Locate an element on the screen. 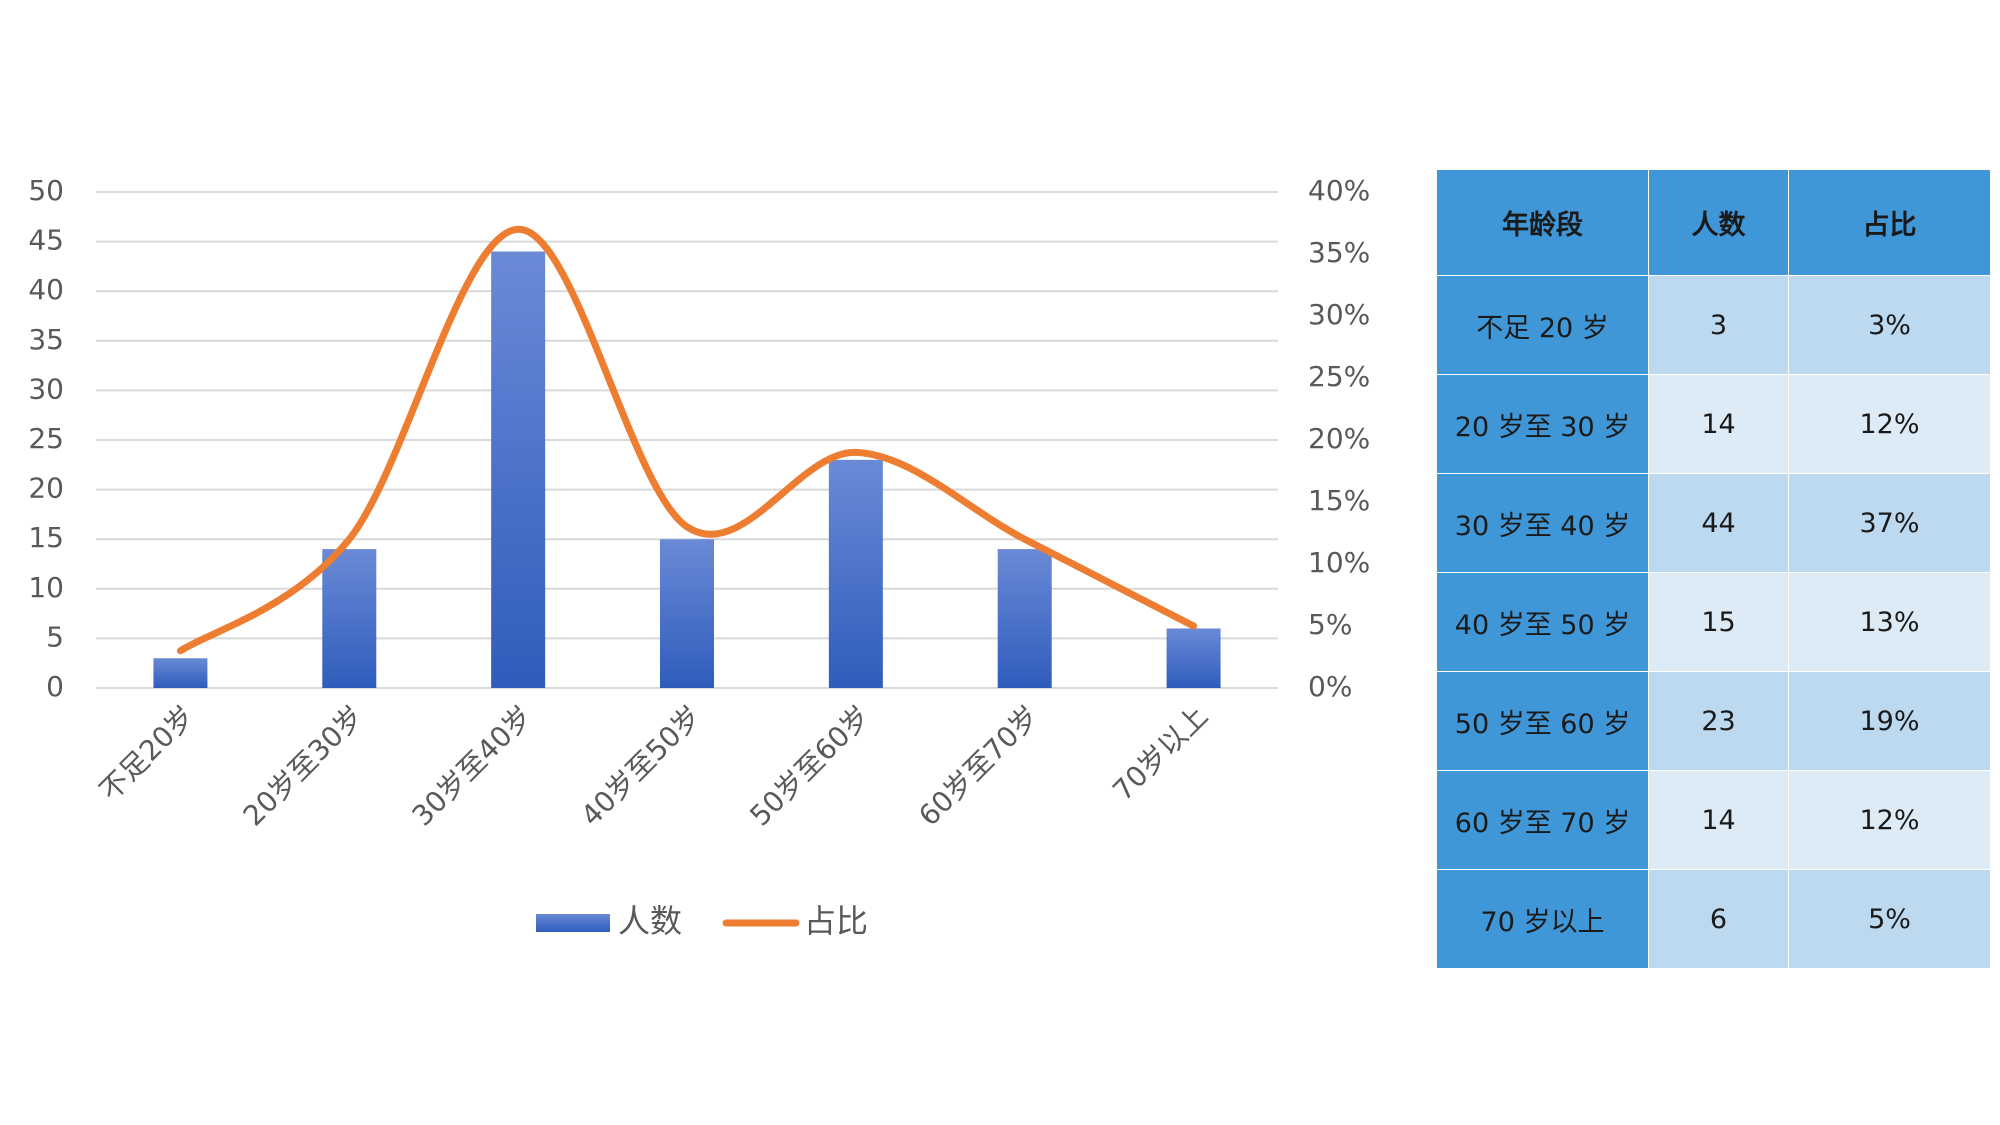 Image resolution: width=2000 pixels, height=1125 pixels. y-tick-label: 35 is located at coordinates (46, 339).